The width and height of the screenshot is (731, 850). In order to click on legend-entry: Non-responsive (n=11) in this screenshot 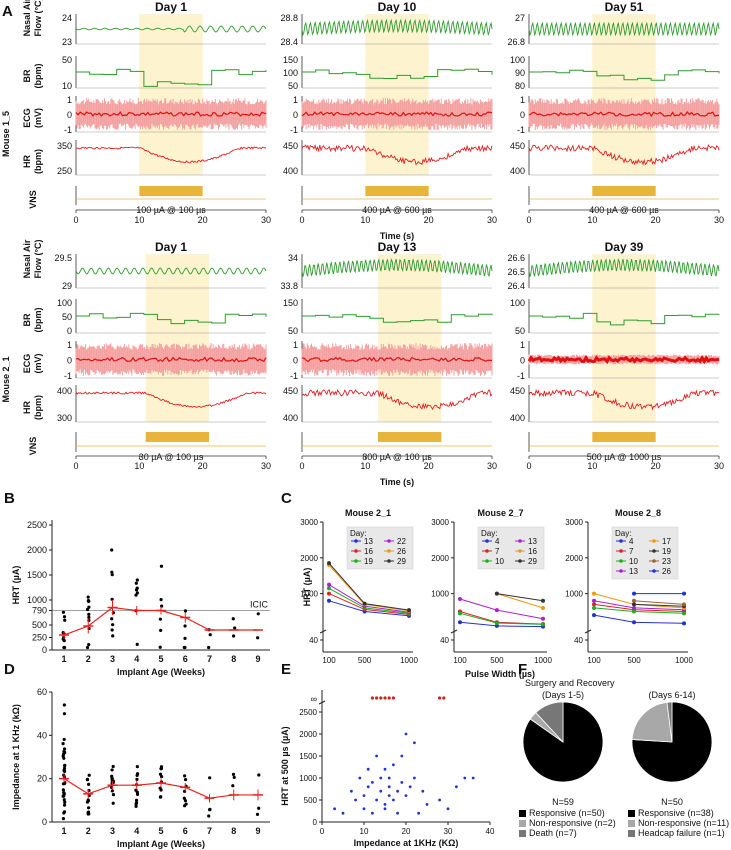, I will do `click(683, 823)`.